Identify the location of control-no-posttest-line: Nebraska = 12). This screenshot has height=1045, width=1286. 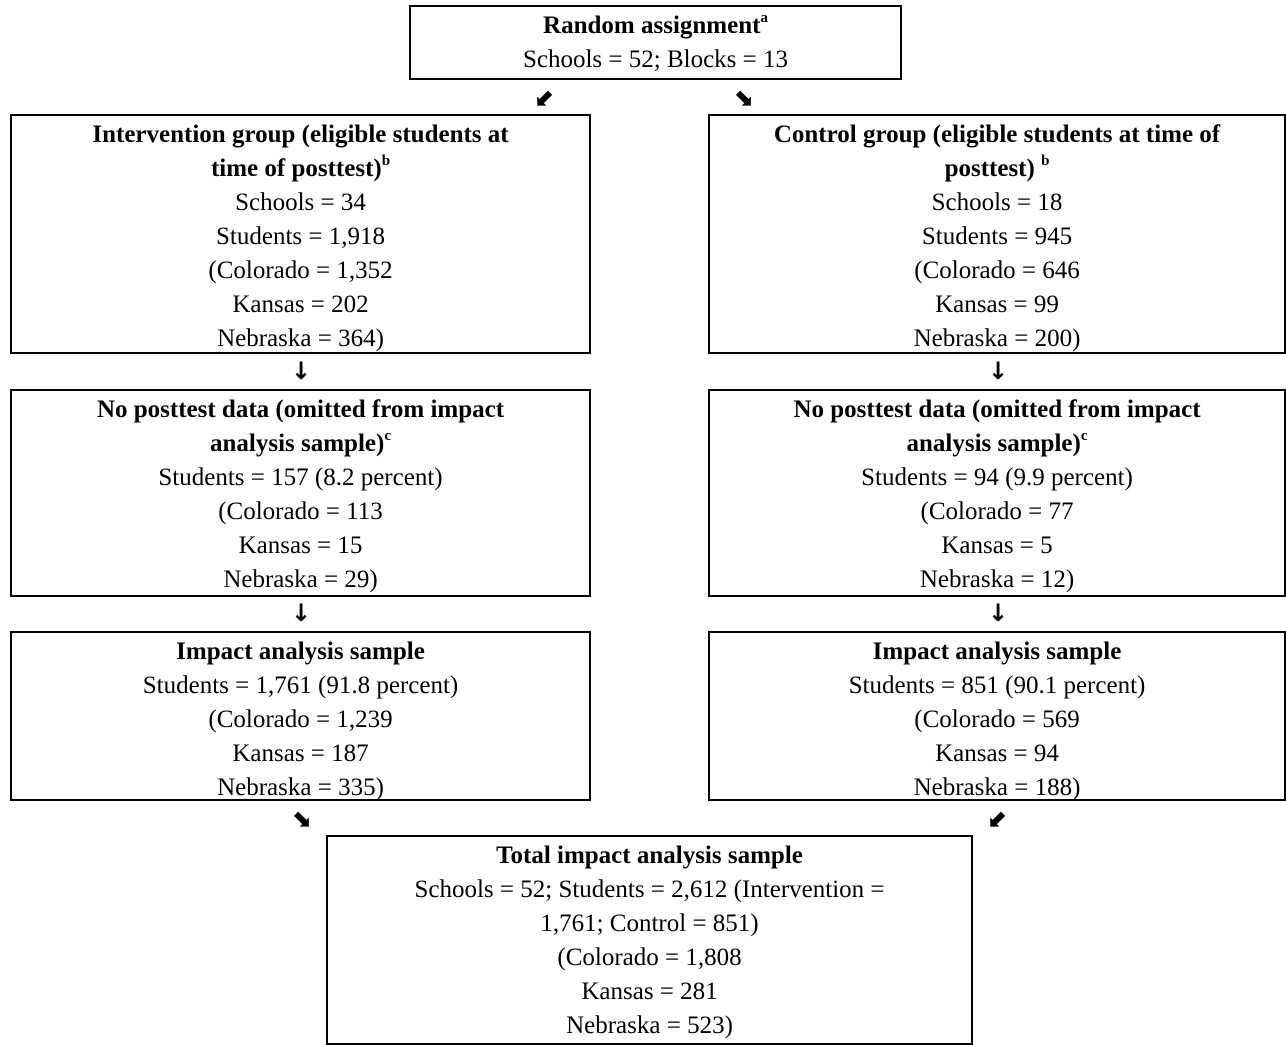
(997, 579).